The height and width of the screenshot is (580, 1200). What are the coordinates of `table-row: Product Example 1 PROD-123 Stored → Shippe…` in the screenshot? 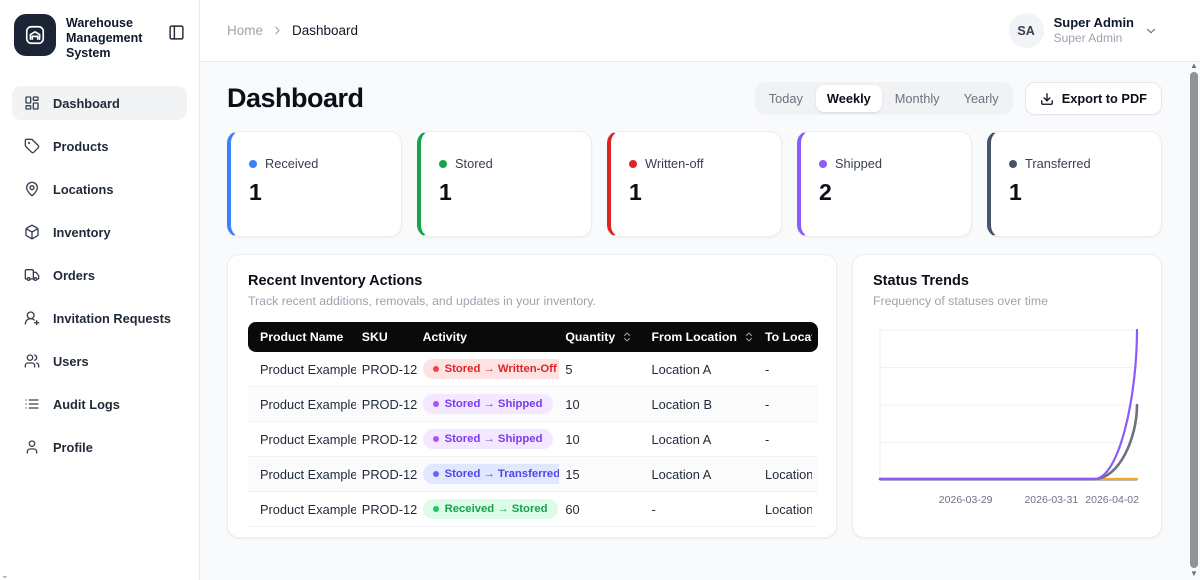 It's located at (533, 439).